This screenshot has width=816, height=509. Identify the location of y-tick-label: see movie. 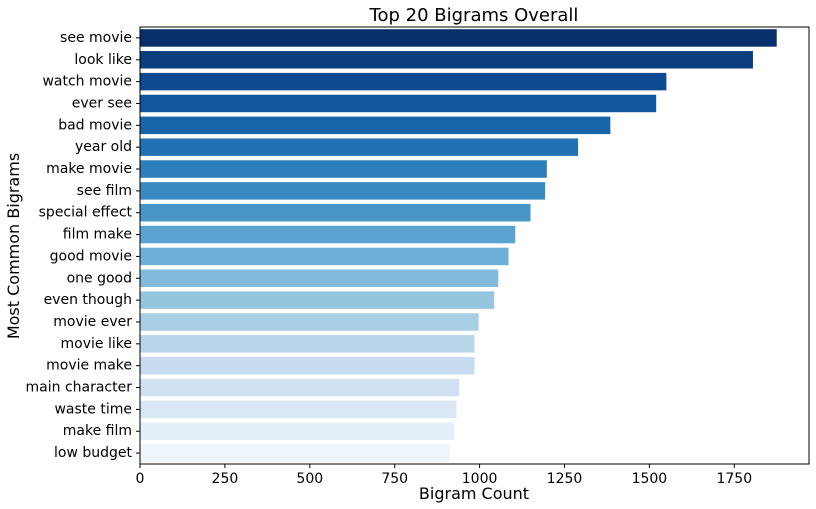
(96, 38).